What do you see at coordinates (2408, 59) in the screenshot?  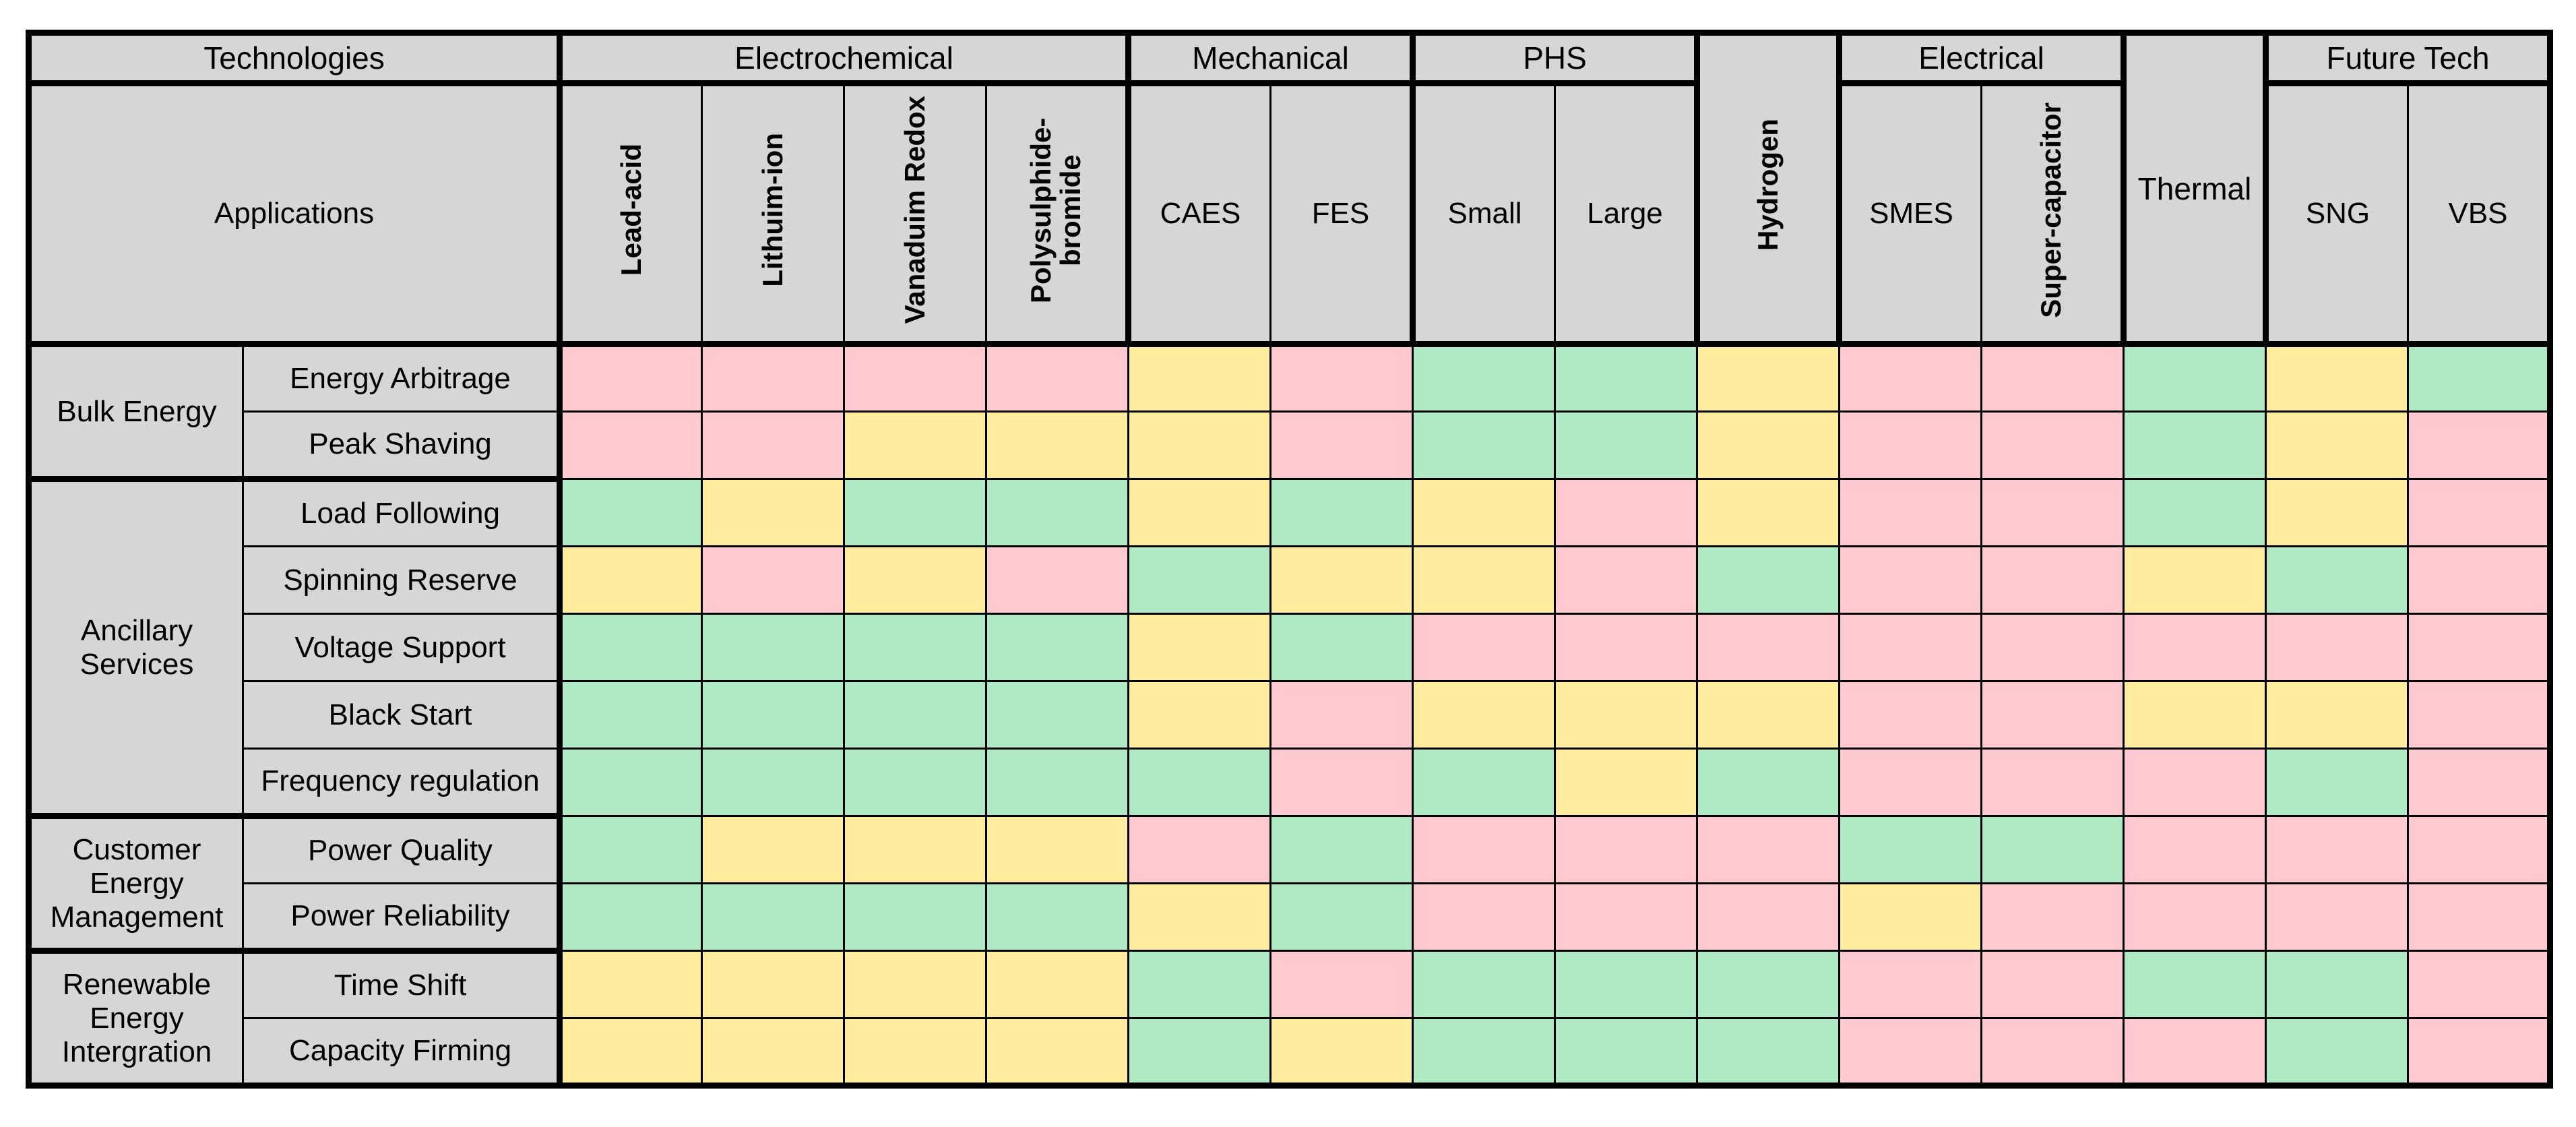 I see `col-group-future-tech: Future Tech` at bounding box center [2408, 59].